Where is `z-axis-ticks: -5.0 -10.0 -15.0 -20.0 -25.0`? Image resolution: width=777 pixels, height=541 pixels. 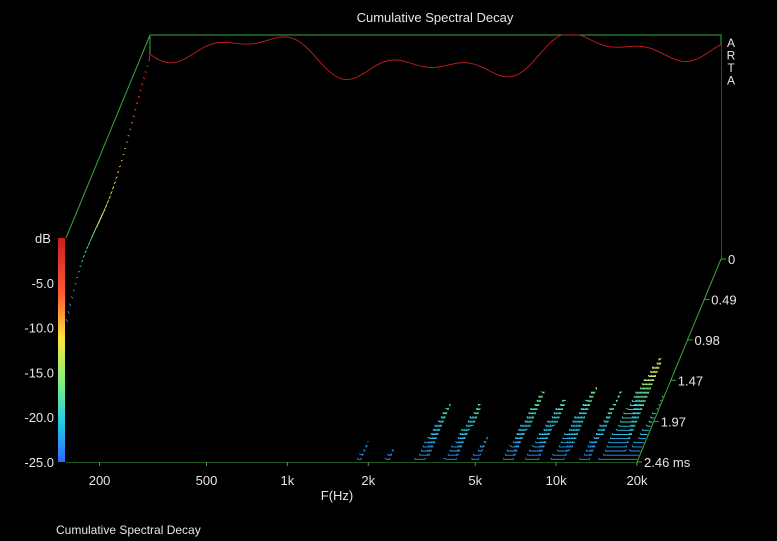 z-axis-ticks: -5.0 -10.0 -15.0 -20.0 -25.0 is located at coordinates (39, 373).